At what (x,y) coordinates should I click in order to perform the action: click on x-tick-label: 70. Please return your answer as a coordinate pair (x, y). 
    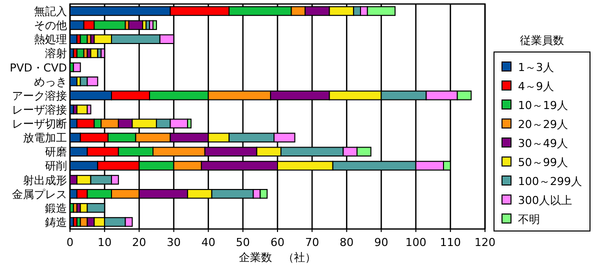
    Looking at the image, I should click on (312, 242).